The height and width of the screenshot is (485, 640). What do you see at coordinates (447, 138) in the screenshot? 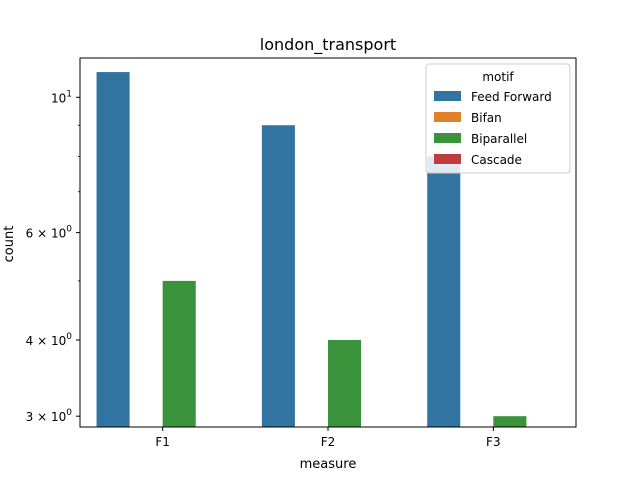
I see `legend-swatch-biparallel` at bounding box center [447, 138].